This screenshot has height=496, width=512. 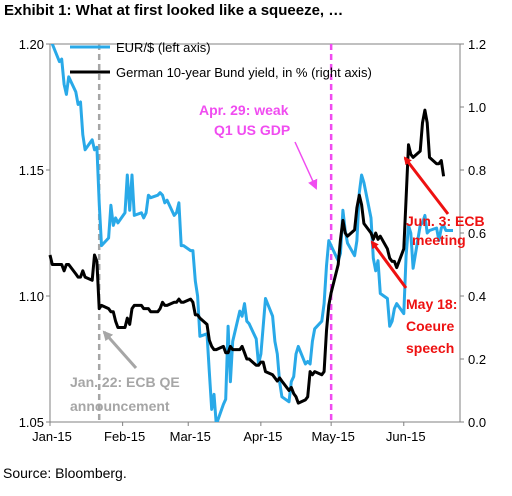 What do you see at coordinates (431, 304) in the screenshot?
I see `annotation-coeure-line1: May 18:` at bounding box center [431, 304].